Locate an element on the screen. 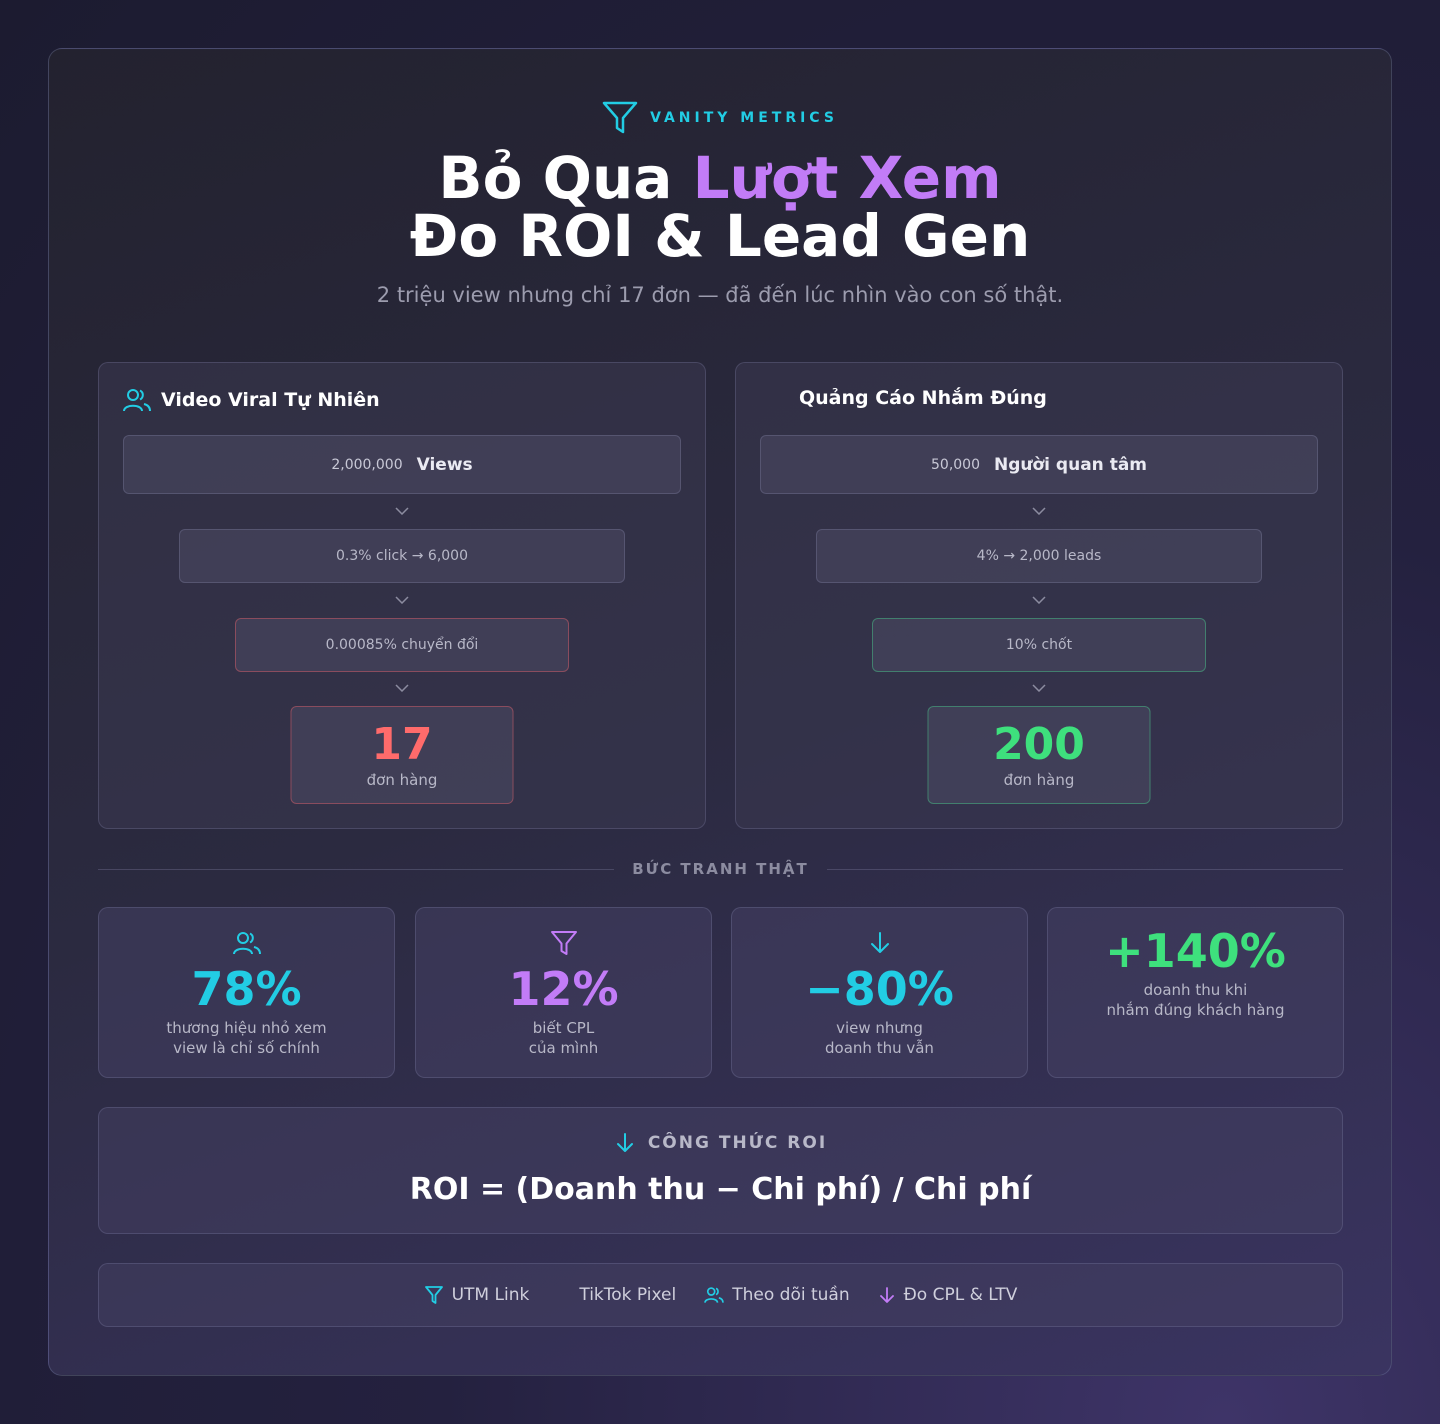  organic-result-label: đơn hàng is located at coordinates (402, 780).